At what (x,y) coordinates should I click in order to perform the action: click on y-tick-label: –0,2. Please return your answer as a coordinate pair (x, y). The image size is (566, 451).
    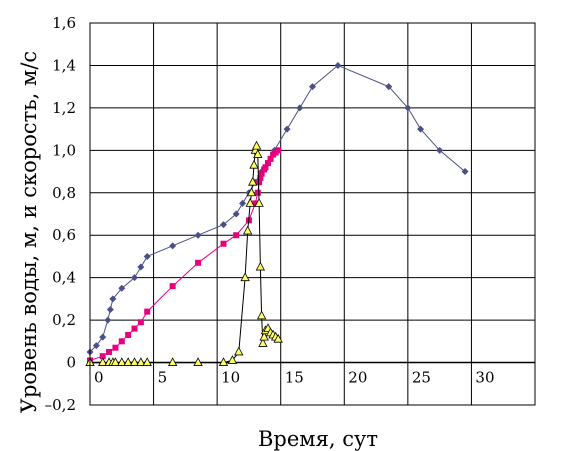
    Looking at the image, I should click on (60, 405).